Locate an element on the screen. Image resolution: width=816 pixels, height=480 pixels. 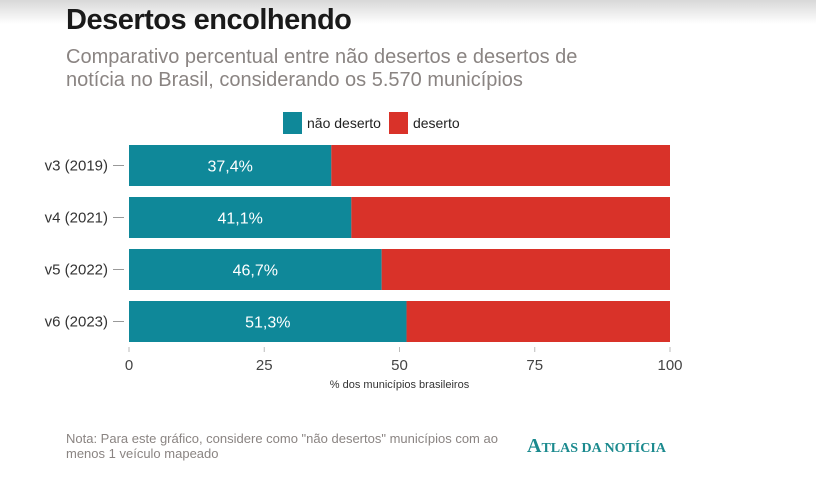
legend: não deserto deserto is located at coordinates (371, 123).